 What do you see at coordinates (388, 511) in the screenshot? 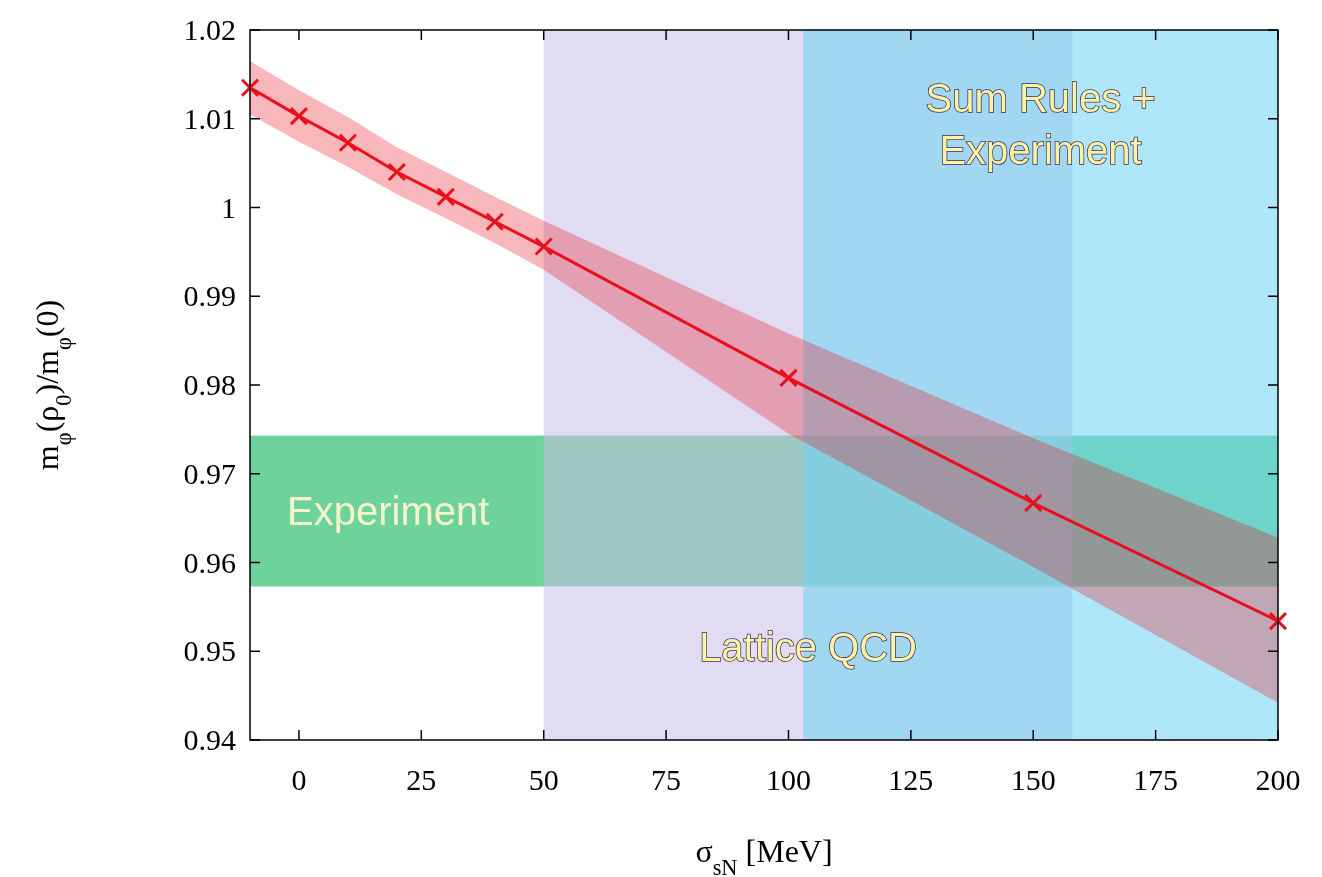
I see `band-label: Experiment` at bounding box center [388, 511].